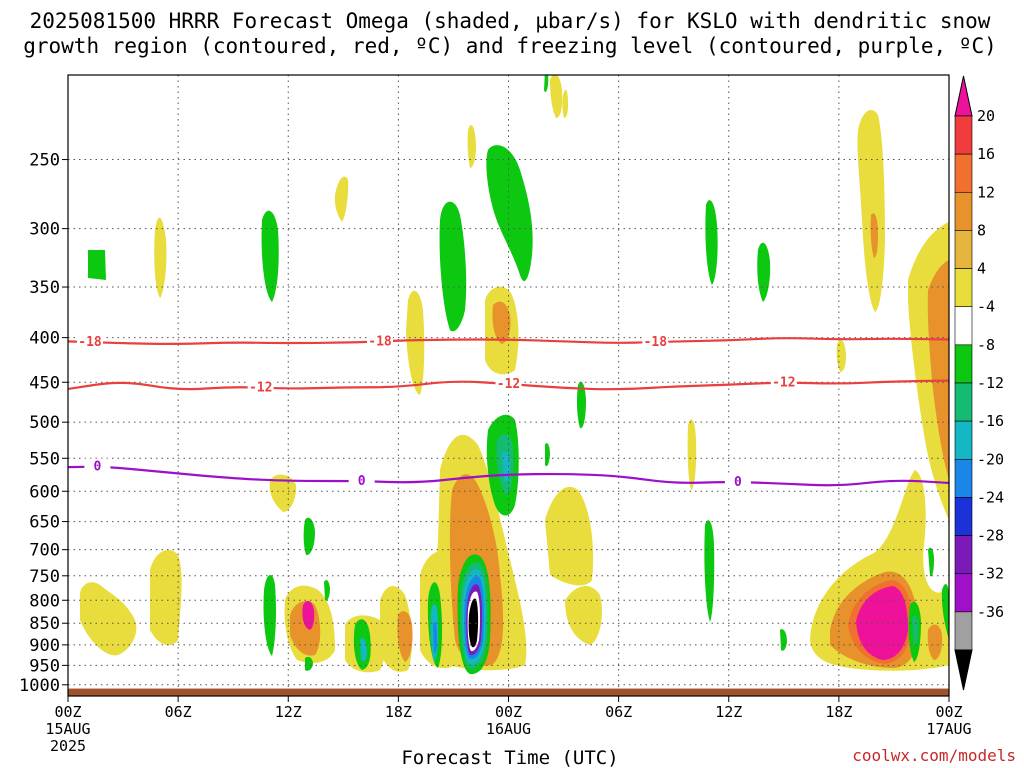 The width and height of the screenshot is (1024, 768). Describe the element at coordinates (990, 383) in the screenshot. I see `colorbar-label: -12` at that location.